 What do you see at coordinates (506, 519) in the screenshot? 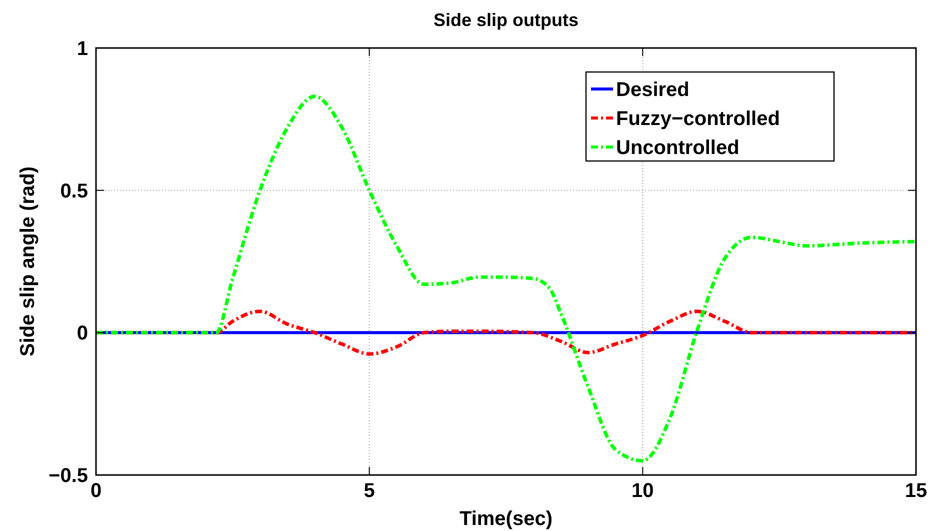
I see `x-axis-title: Time(sec)` at bounding box center [506, 519].